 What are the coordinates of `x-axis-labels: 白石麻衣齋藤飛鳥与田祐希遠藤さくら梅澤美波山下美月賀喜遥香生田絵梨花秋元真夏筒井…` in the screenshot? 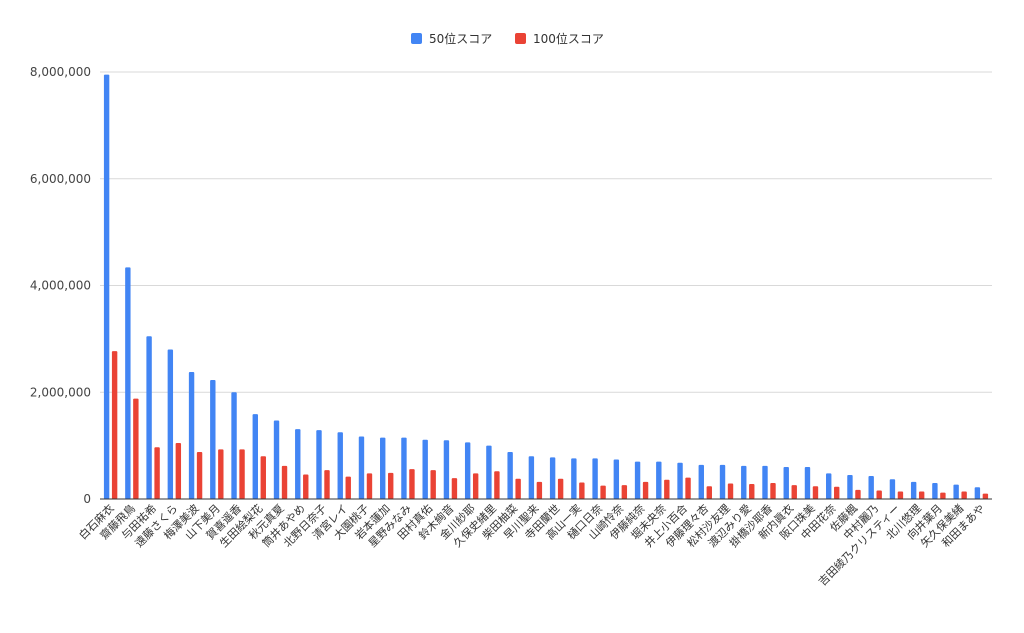 It's located at (532, 544).